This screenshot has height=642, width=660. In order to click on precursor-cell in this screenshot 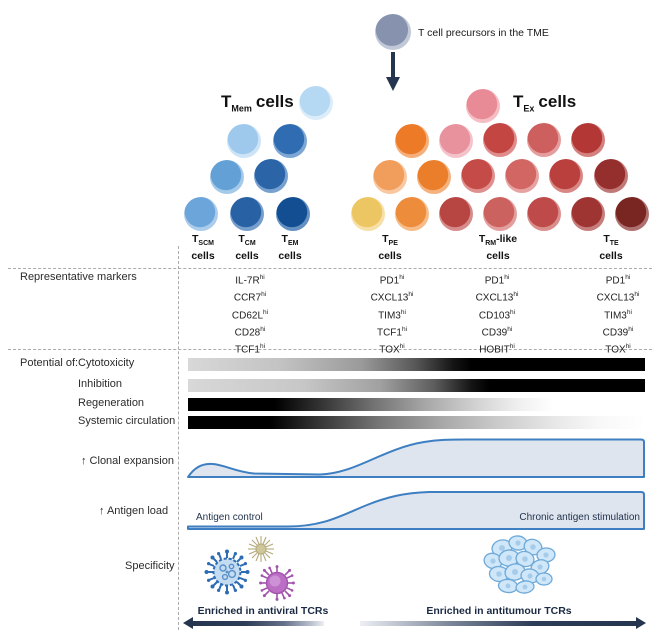, I will do `click(393, 32)`.